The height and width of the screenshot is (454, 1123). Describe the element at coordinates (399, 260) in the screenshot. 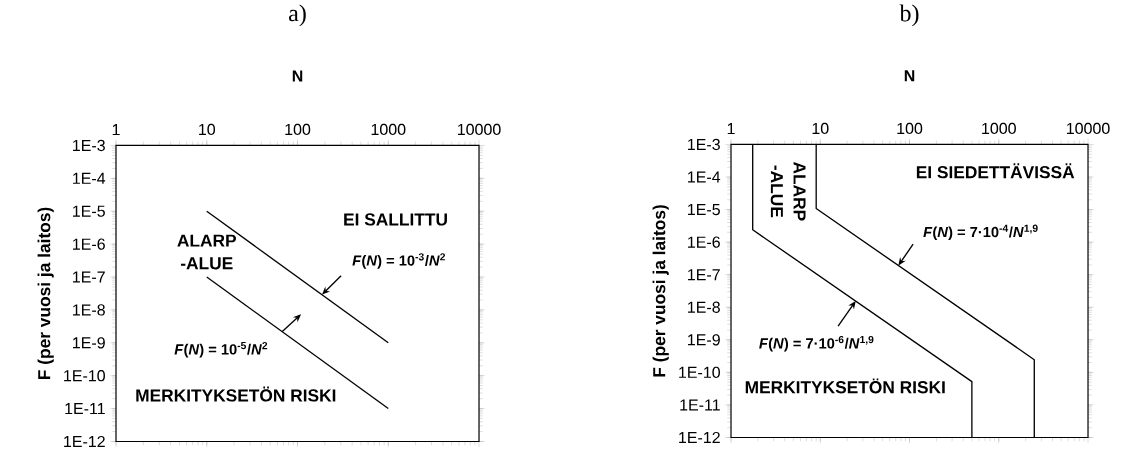

I see `annotation: F(N) = 10$^{-3}$/N$^{2}$` at that location.